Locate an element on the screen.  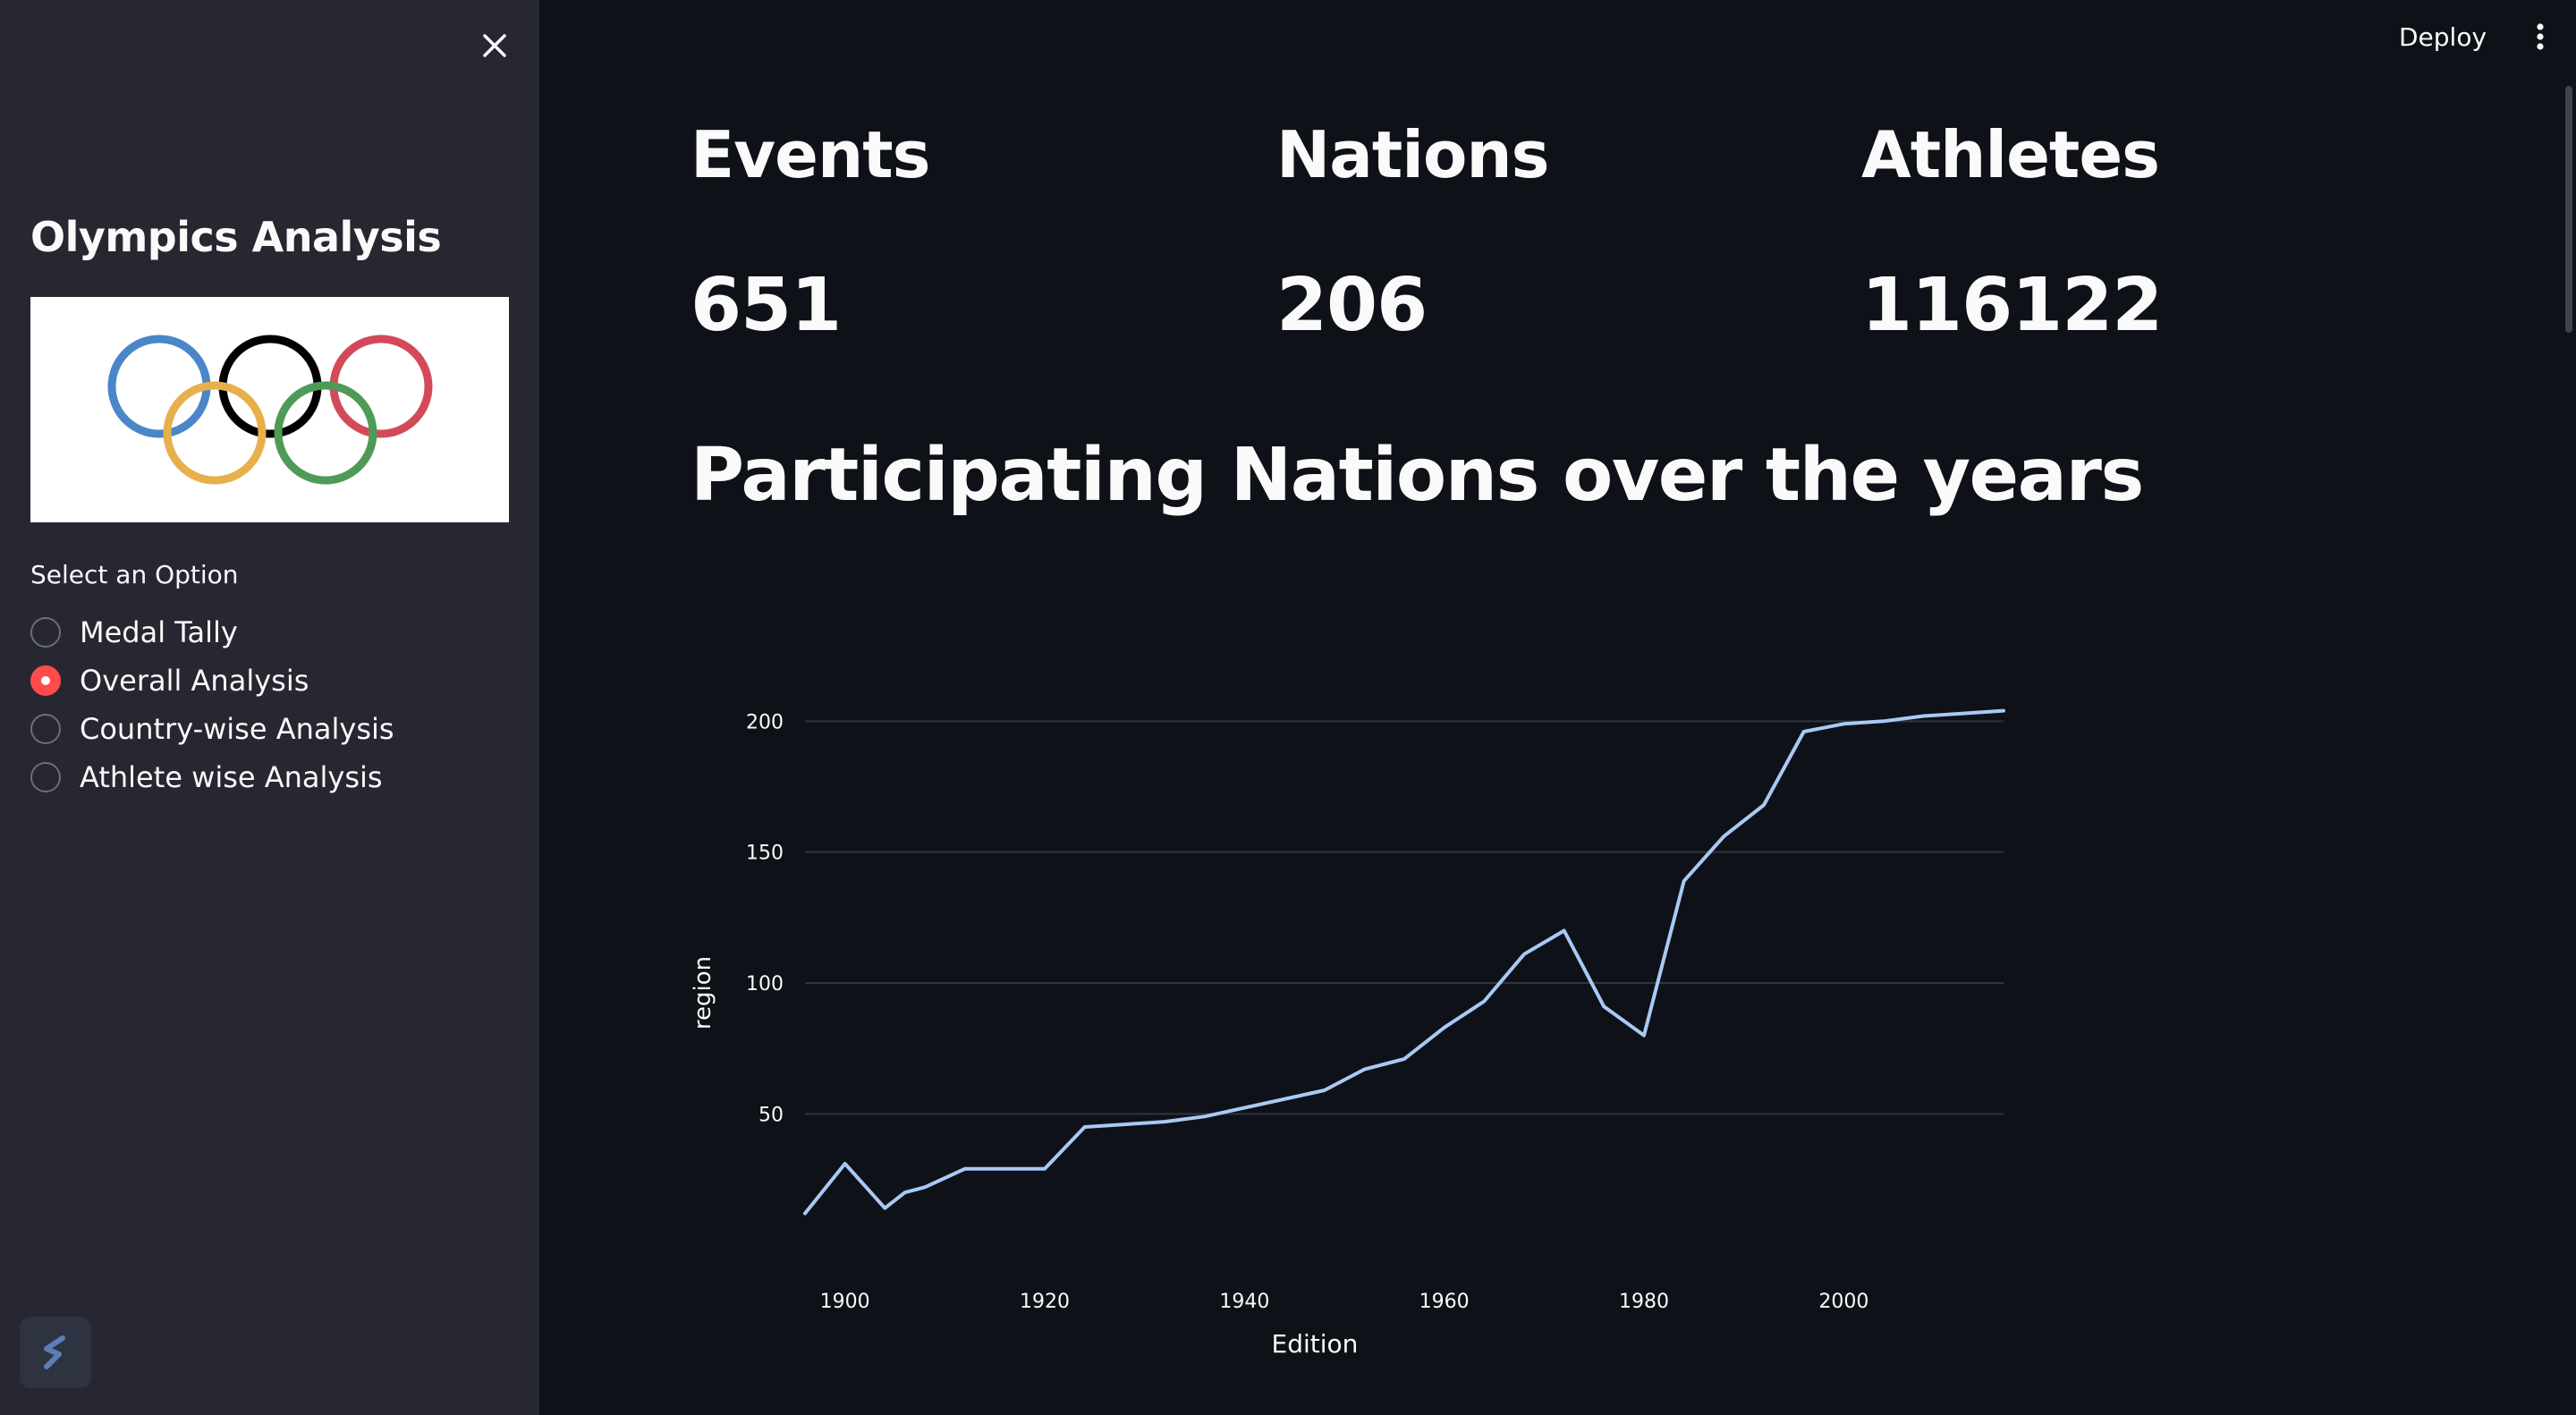
y-axis-title: region is located at coordinates (703, 993).